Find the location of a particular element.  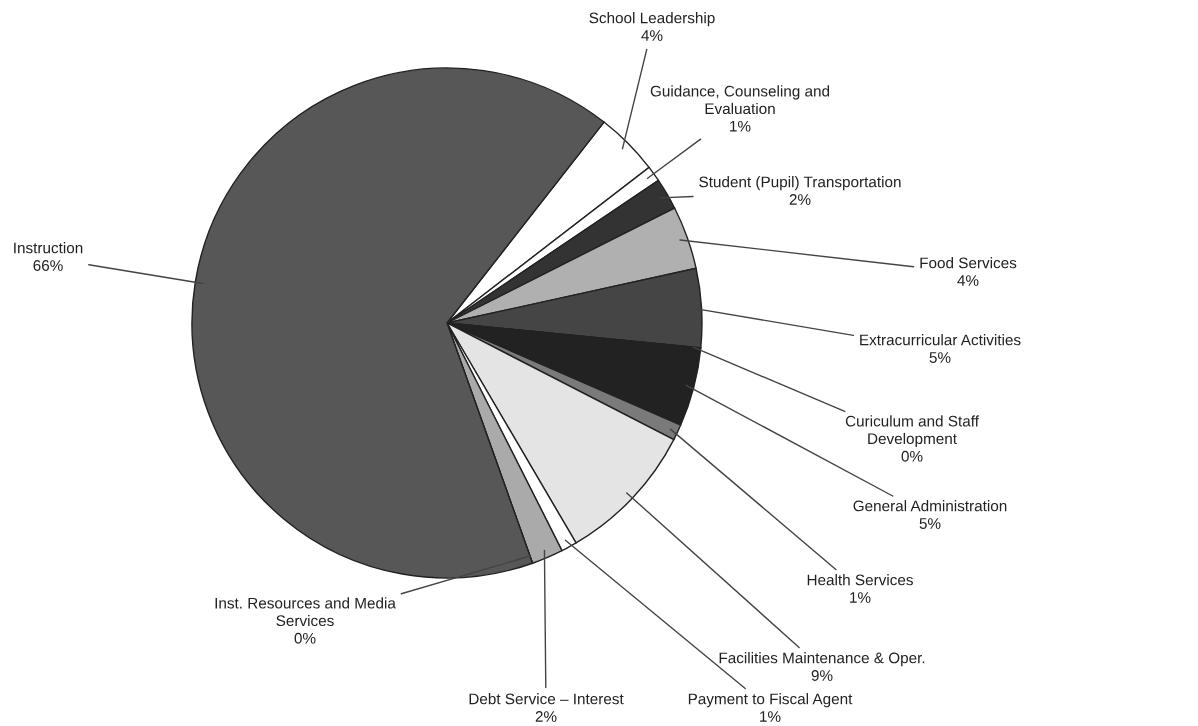

slice-label: Facilities Maintenance & Oper. is located at coordinates (822, 659).